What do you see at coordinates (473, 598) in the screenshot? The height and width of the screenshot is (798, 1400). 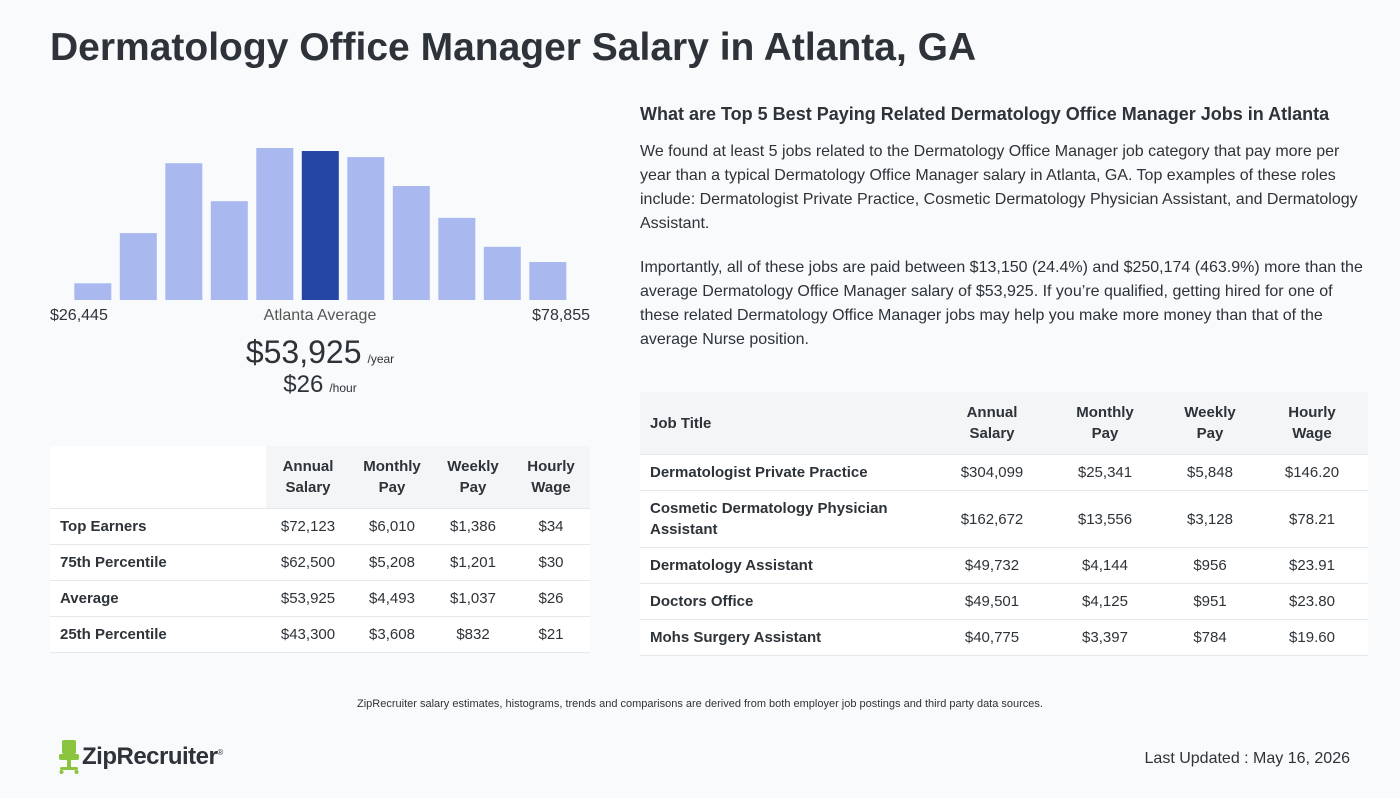 I see `table-cell: $1,037` at bounding box center [473, 598].